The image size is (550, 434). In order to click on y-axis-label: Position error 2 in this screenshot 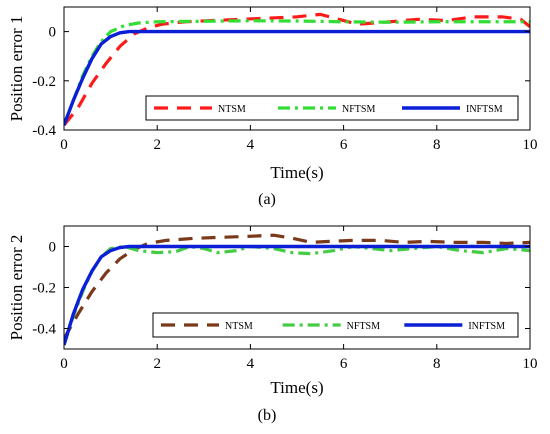, I will do `click(16, 288)`.